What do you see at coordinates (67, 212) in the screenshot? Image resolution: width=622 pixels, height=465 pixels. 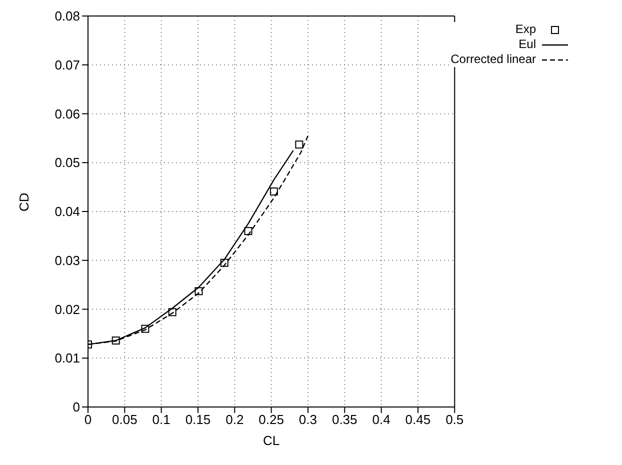 I see `y-tick-label: 0.04` at bounding box center [67, 212].